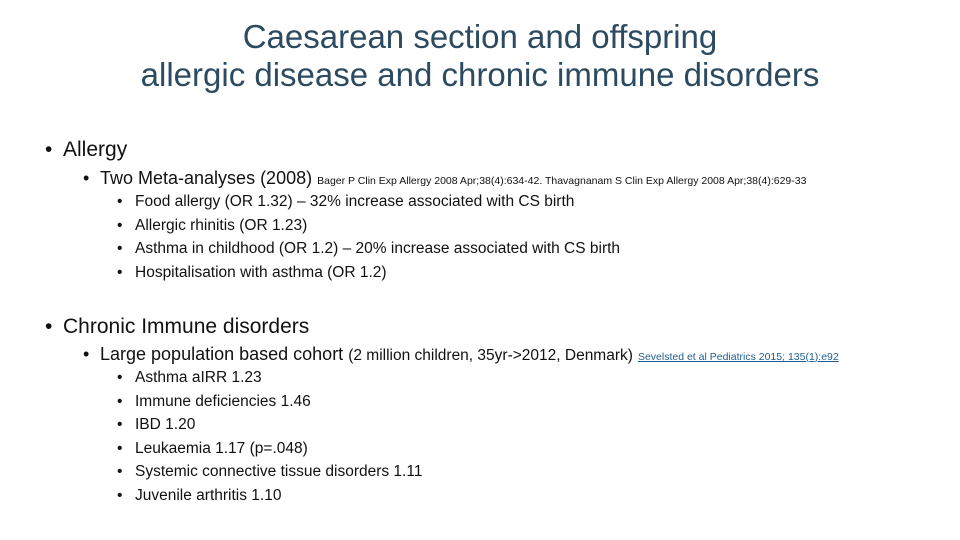  I want to click on list-item: • Leukaemia 1.17 (p=.048), so click(212, 448).